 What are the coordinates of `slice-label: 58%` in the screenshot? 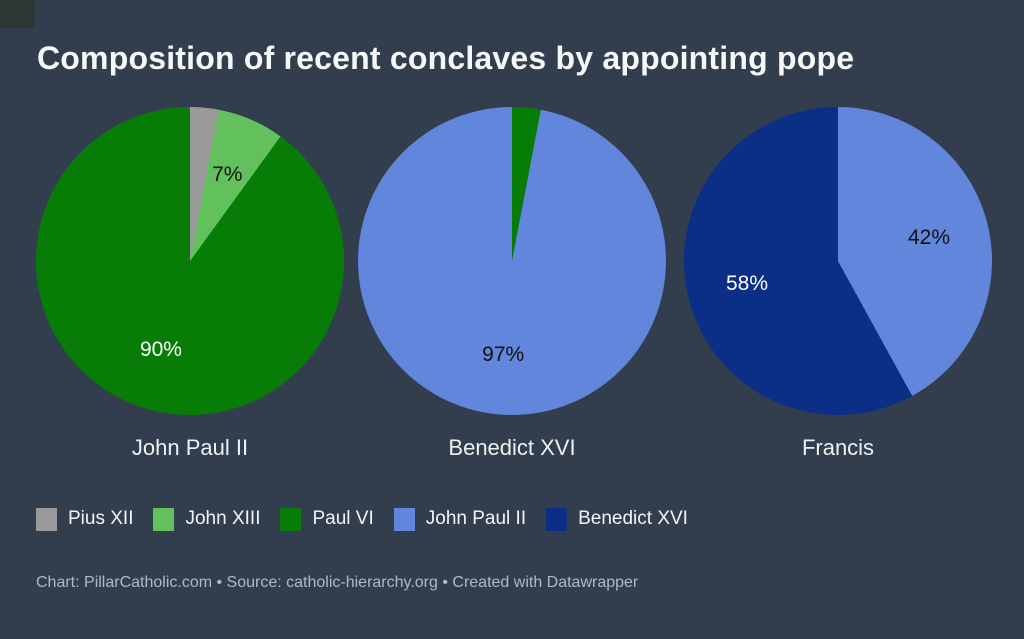 It's located at (747, 284).